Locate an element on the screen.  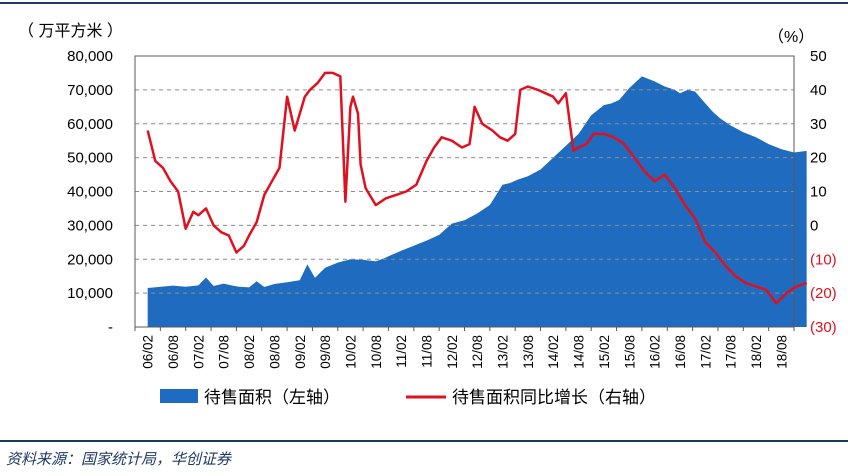
source-note: 资料来源：国家统计局，华创证券 is located at coordinates (119, 459).